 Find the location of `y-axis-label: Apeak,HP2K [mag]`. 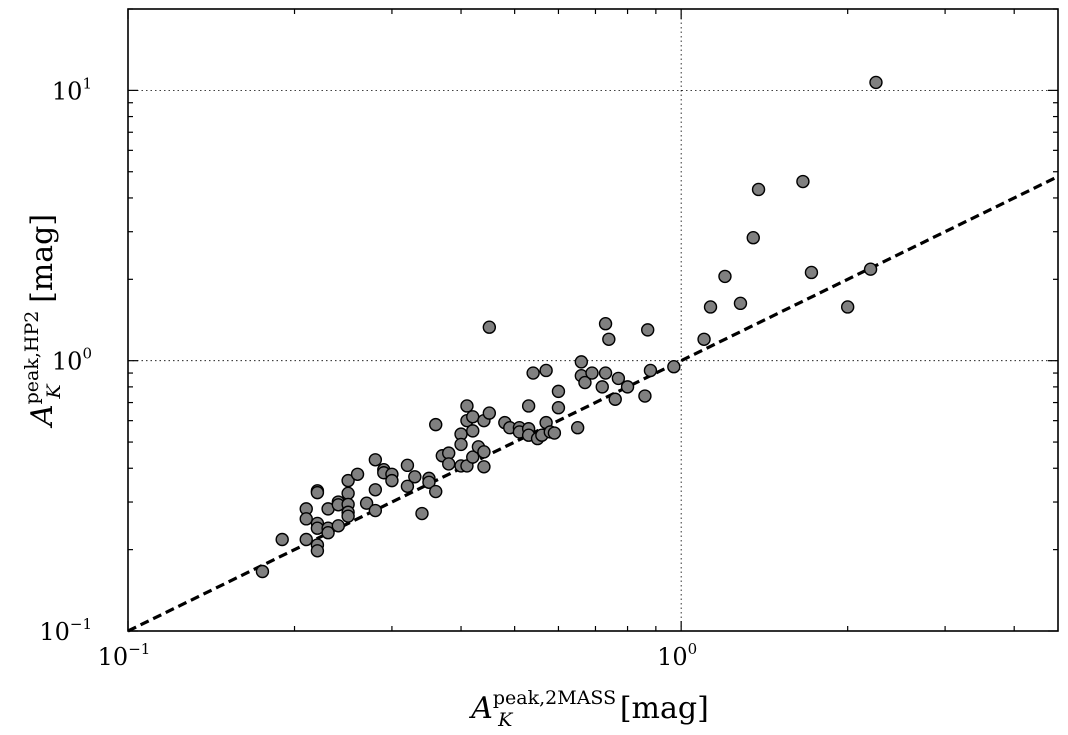

y-axis-label: Apeak,HP2K [mag] is located at coordinates (43, 321).